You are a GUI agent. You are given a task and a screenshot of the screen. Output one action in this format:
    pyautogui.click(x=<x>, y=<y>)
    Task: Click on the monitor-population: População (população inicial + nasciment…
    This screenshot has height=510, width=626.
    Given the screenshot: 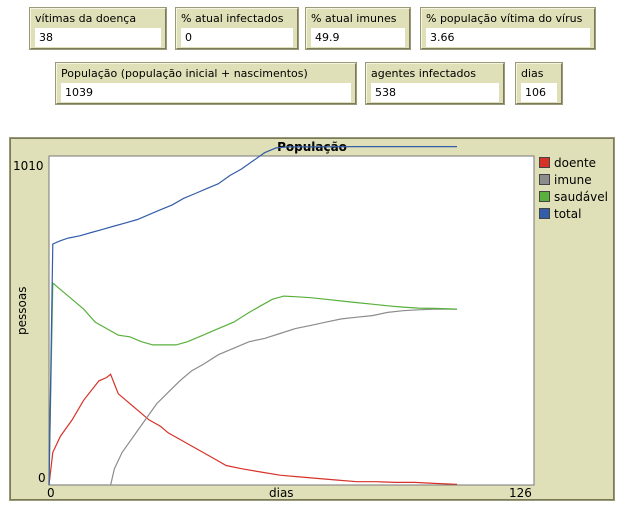 What is the action you would take?
    pyautogui.click(x=206, y=83)
    